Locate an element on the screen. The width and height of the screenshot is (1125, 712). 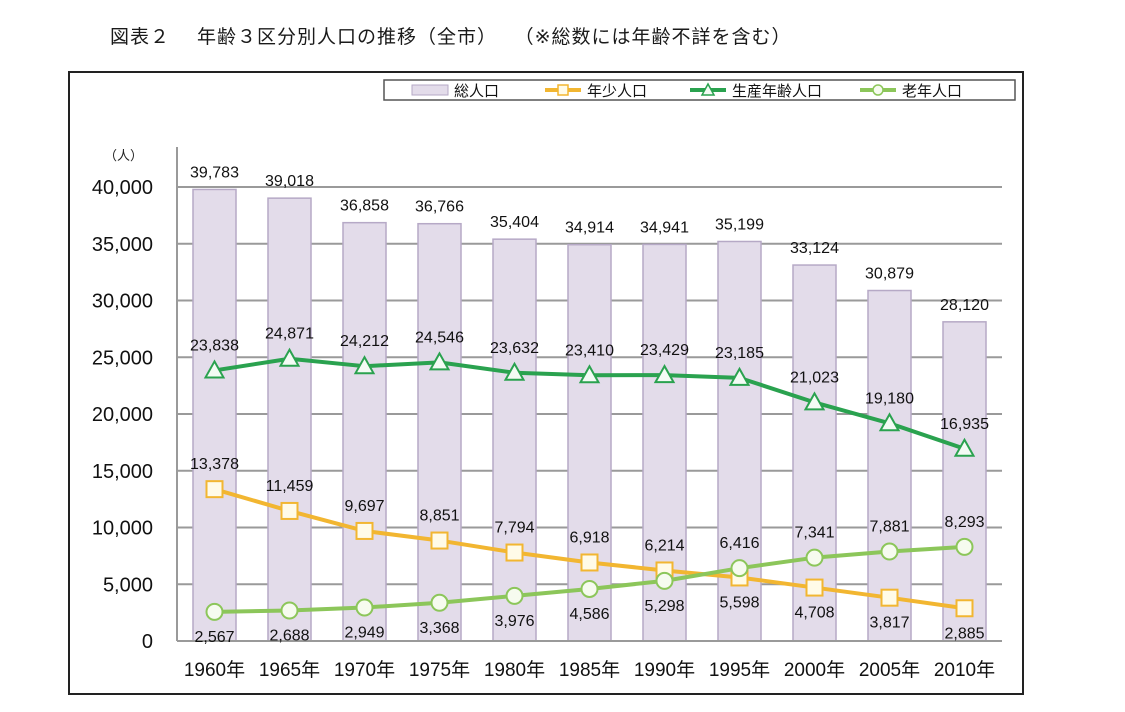
bar-value-label: 34,941 is located at coordinates (664, 227).